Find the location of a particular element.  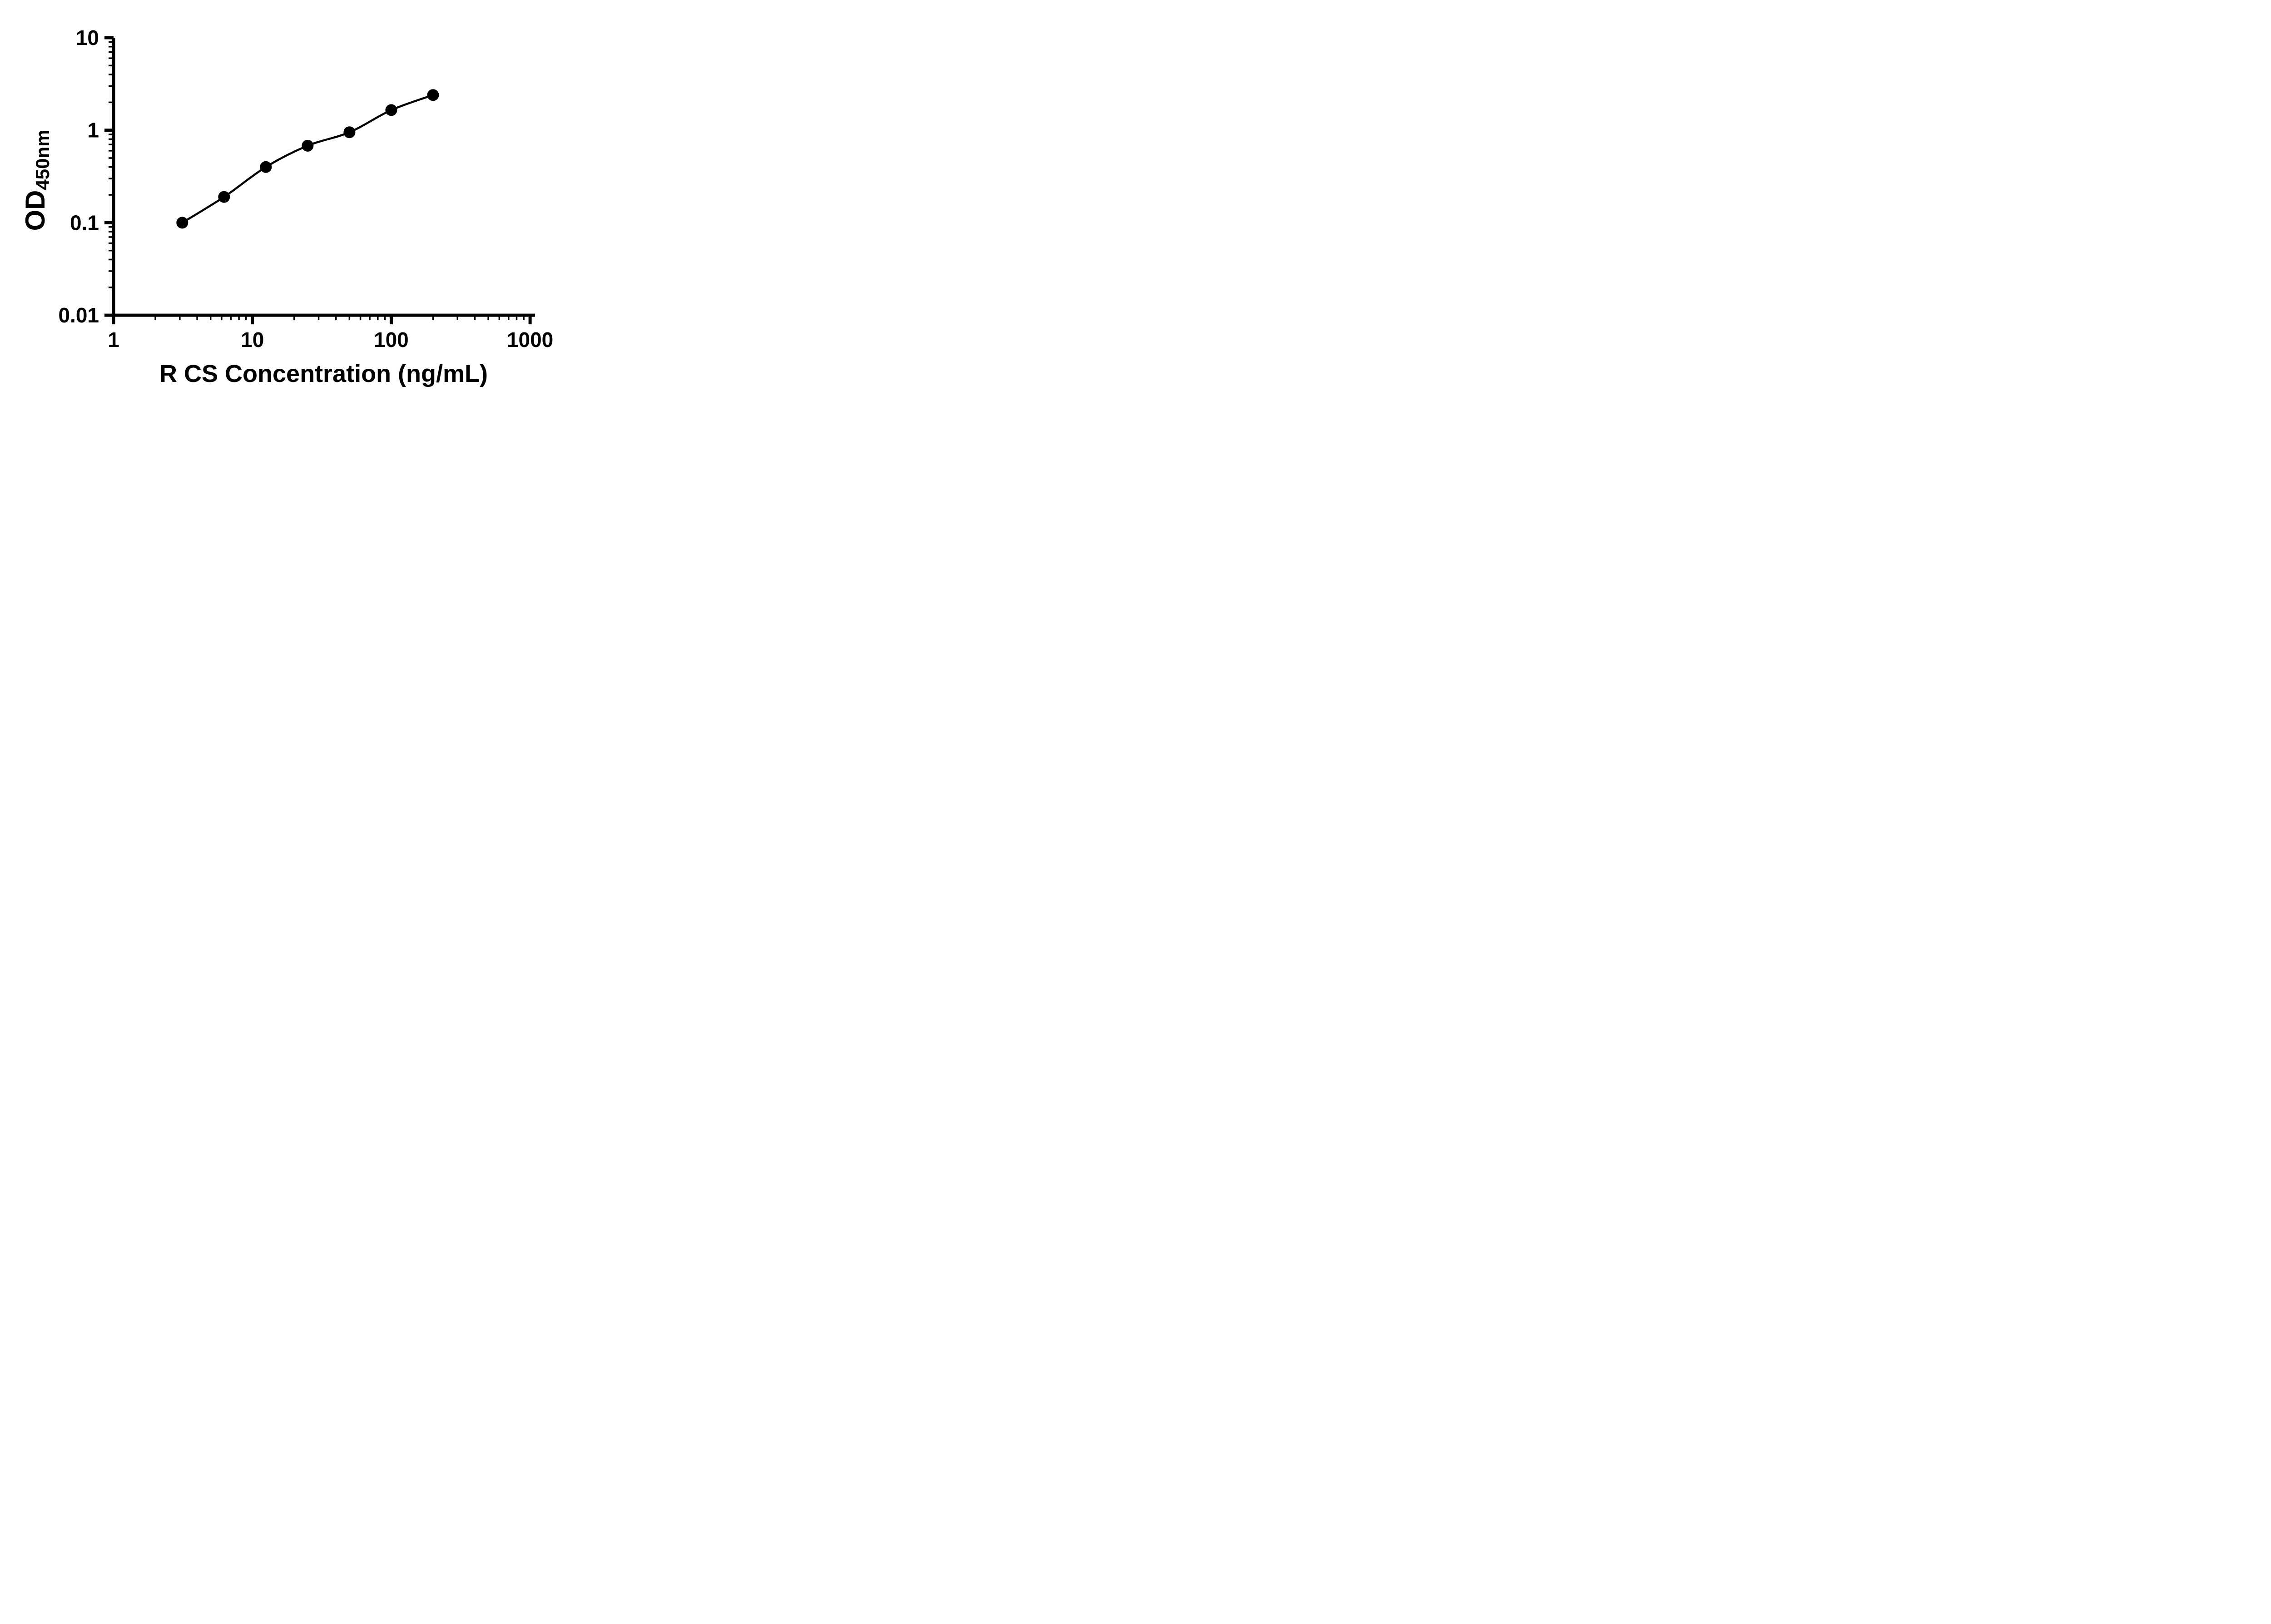

x-tick-label: 100 is located at coordinates (391, 340).